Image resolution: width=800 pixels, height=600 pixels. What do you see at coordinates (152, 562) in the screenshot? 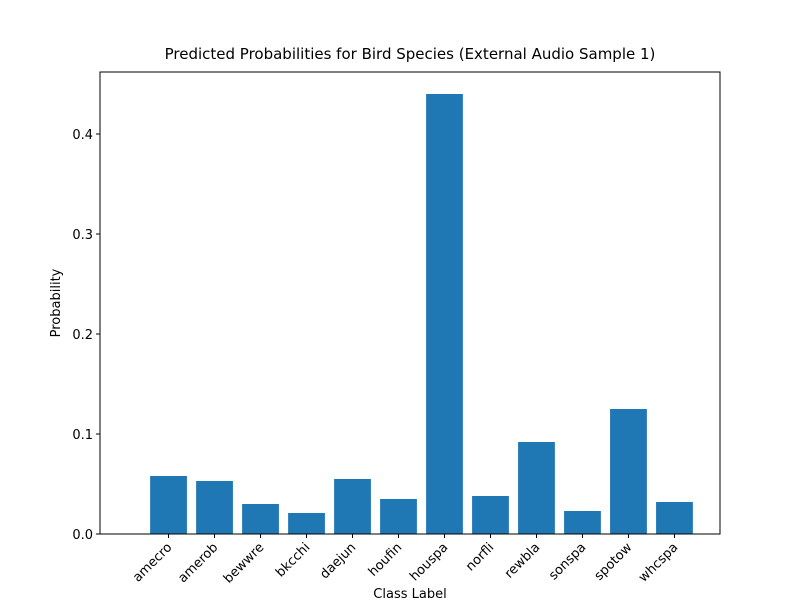
I see `x-tick-label: amecro` at bounding box center [152, 562].